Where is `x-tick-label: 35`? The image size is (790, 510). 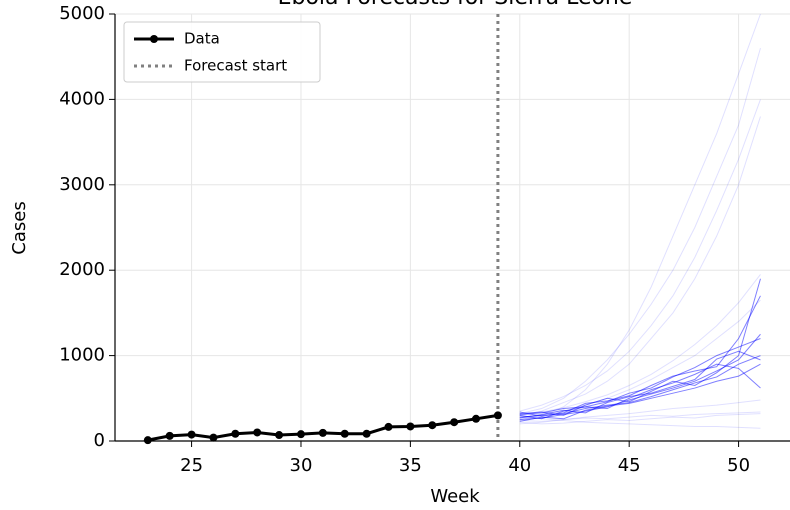 x-tick-label: 35 is located at coordinates (410, 465).